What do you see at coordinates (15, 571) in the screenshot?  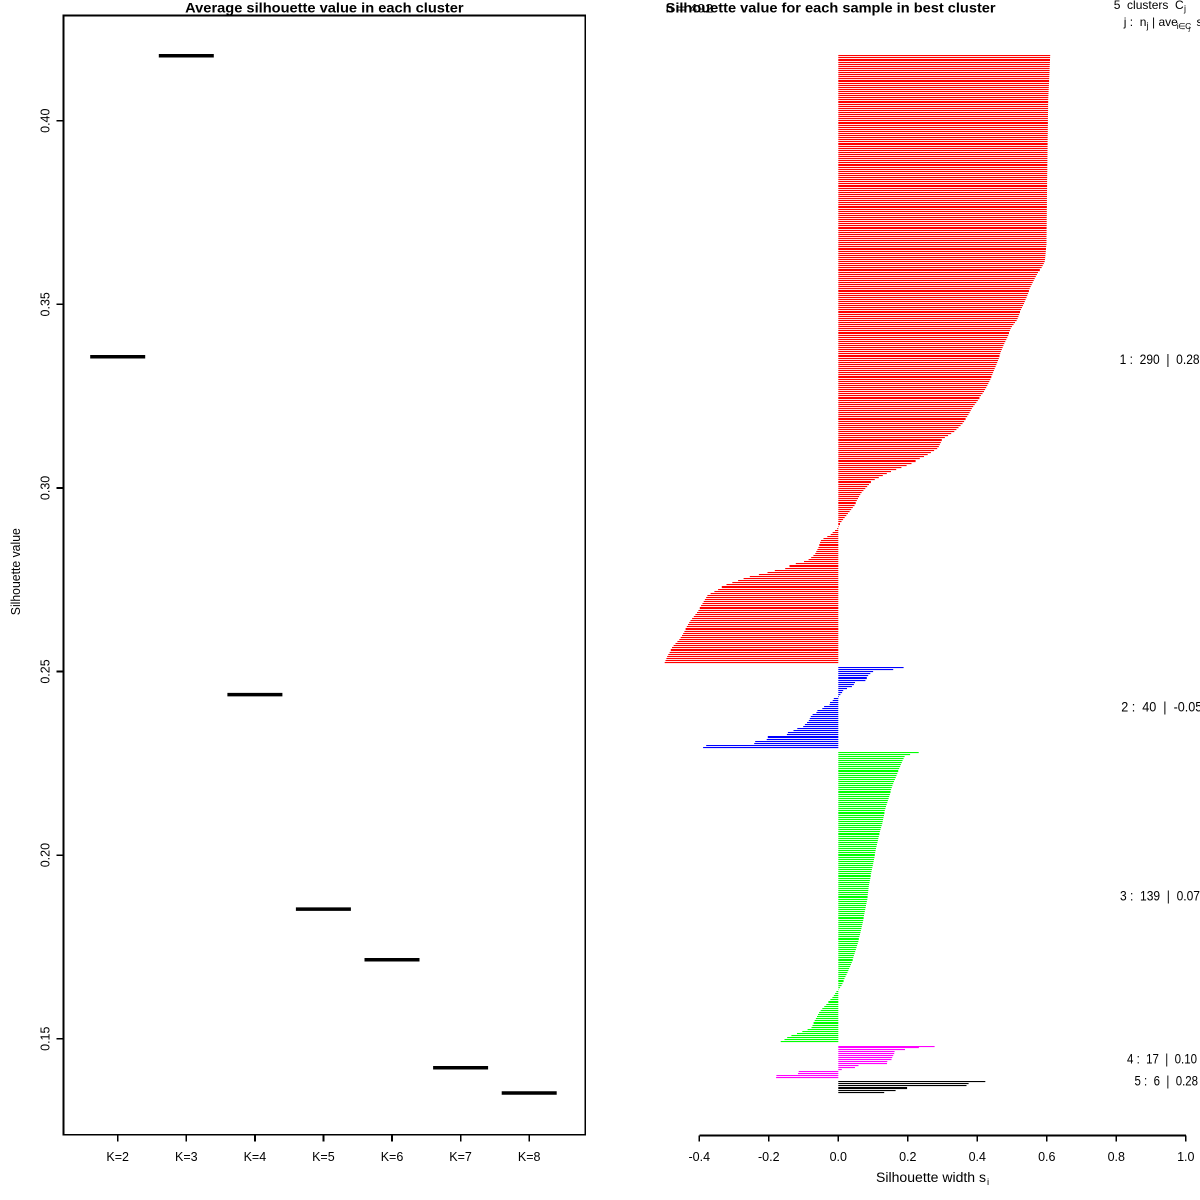 I see `svg-text: Silhouette value` at bounding box center [15, 571].